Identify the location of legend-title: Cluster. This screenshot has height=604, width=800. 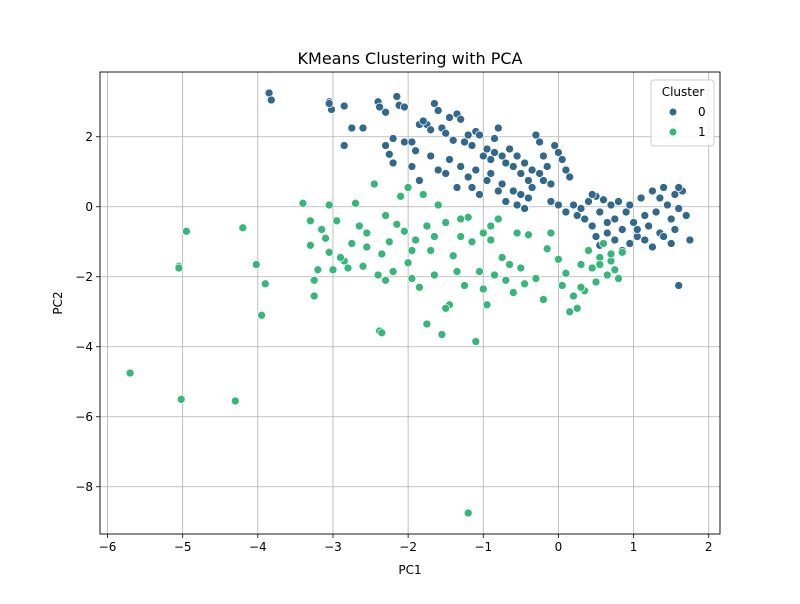
(683, 92).